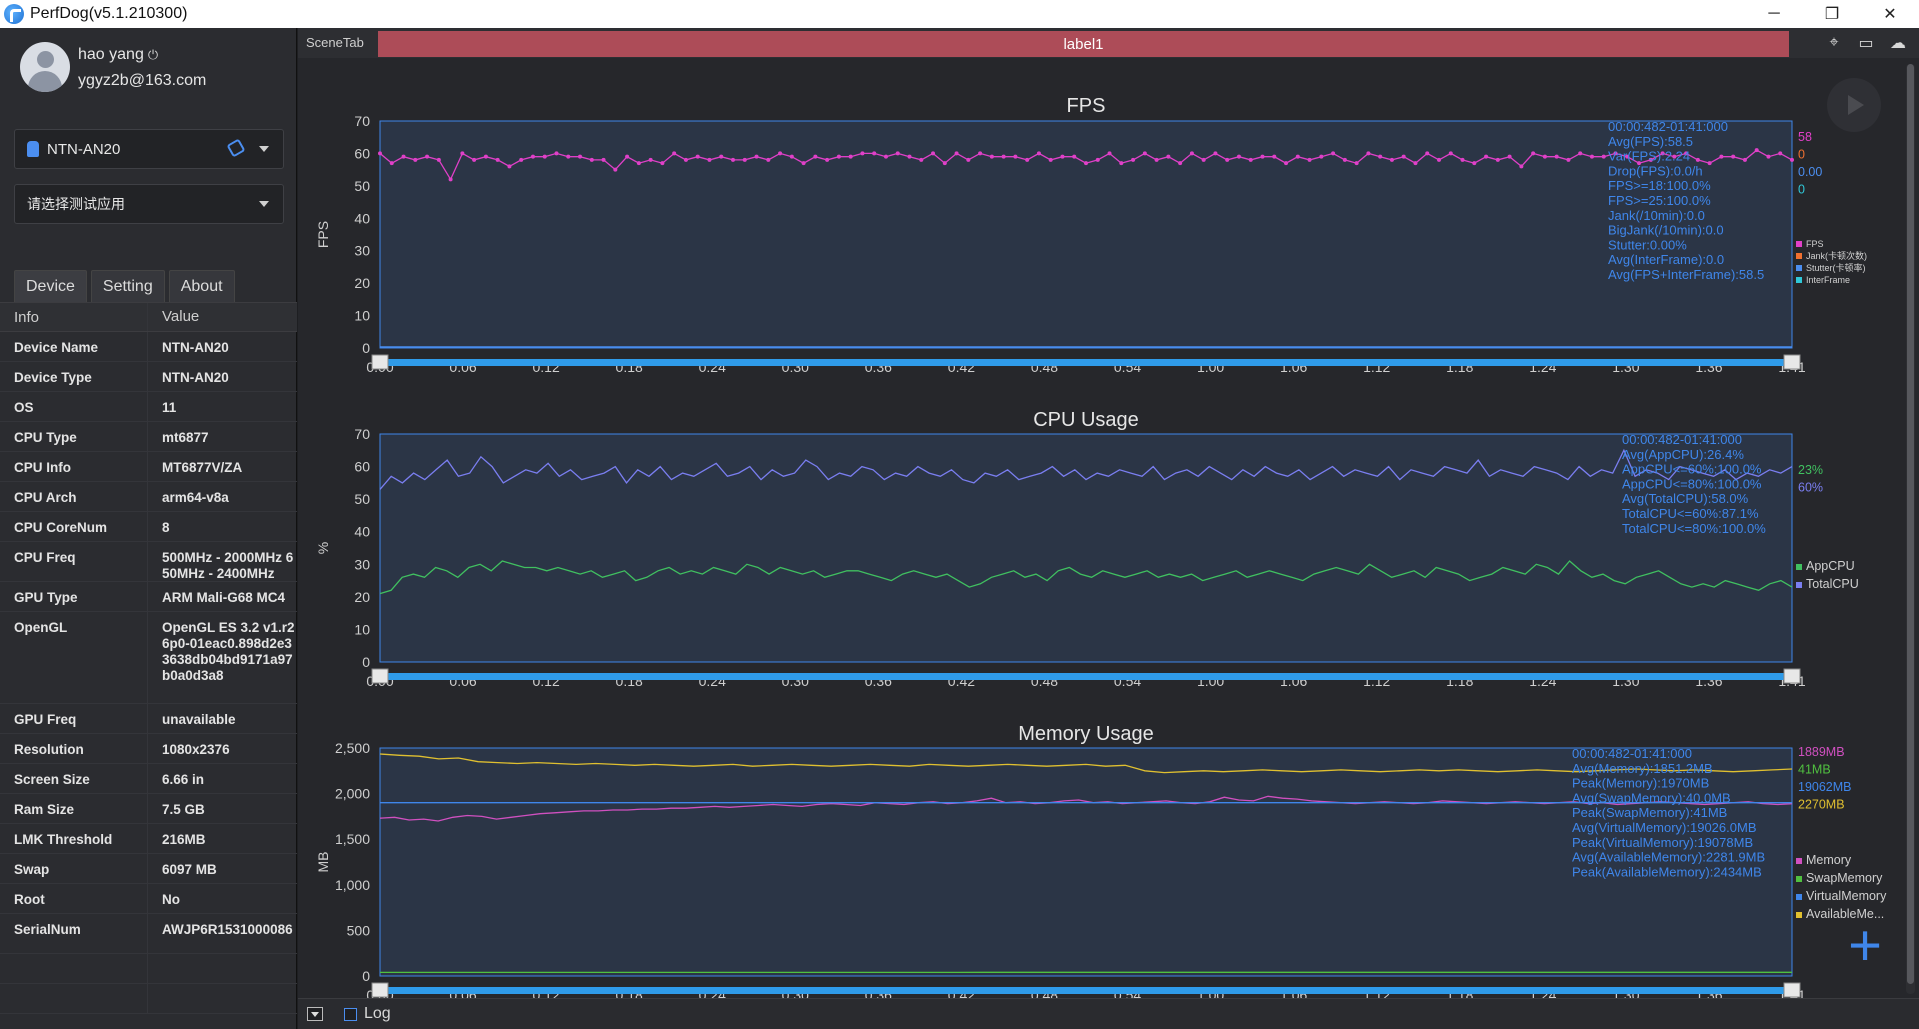 This screenshot has width=1919, height=1029. What do you see at coordinates (202, 467) in the screenshot?
I see `info-value: MT6877V/ZA` at bounding box center [202, 467].